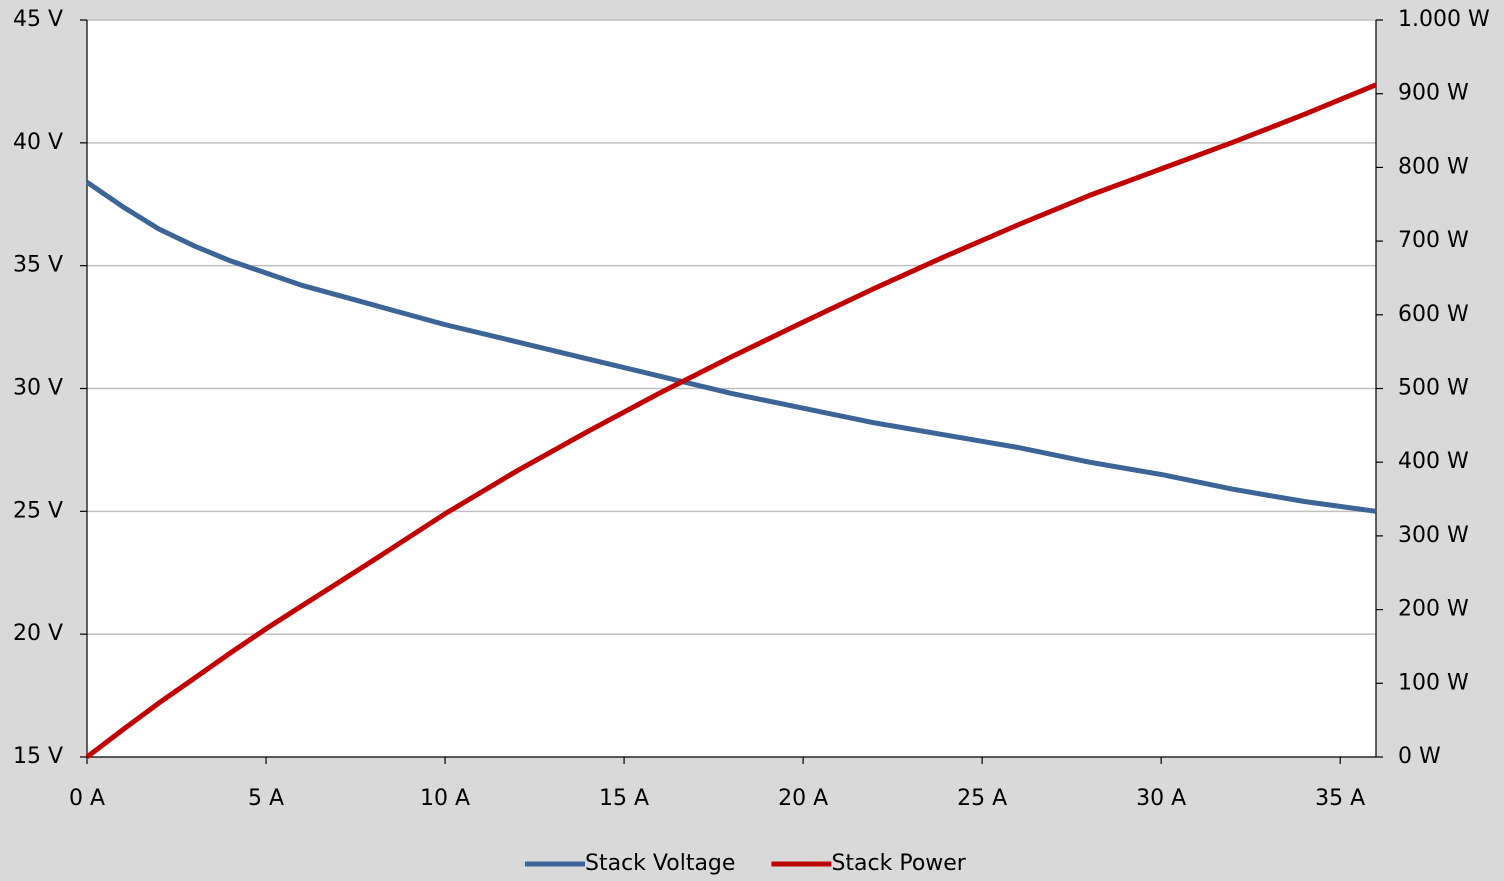  Describe the element at coordinates (660, 863) in the screenshot. I see `legend-label: Stack Voltage` at that location.